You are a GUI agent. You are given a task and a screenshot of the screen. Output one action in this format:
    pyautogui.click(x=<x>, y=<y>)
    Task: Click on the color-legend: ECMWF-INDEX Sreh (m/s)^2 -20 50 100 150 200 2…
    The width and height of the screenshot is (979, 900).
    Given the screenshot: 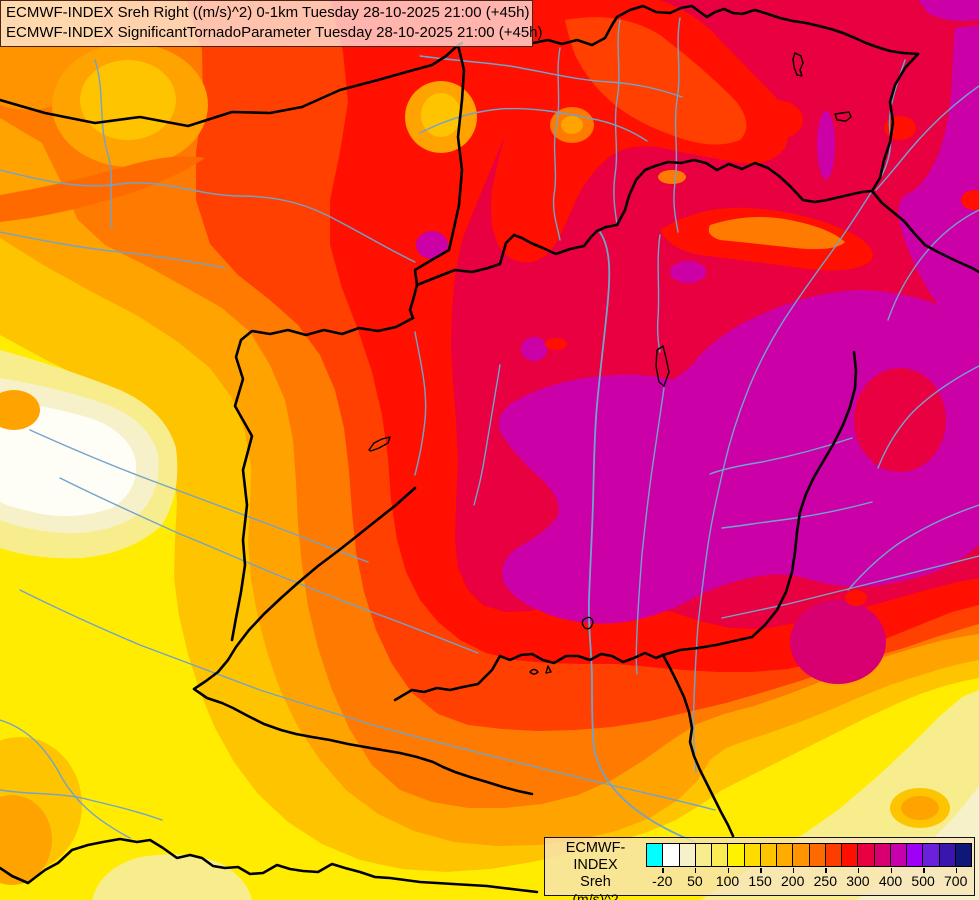 What is the action you would take?
    pyautogui.click(x=759, y=868)
    